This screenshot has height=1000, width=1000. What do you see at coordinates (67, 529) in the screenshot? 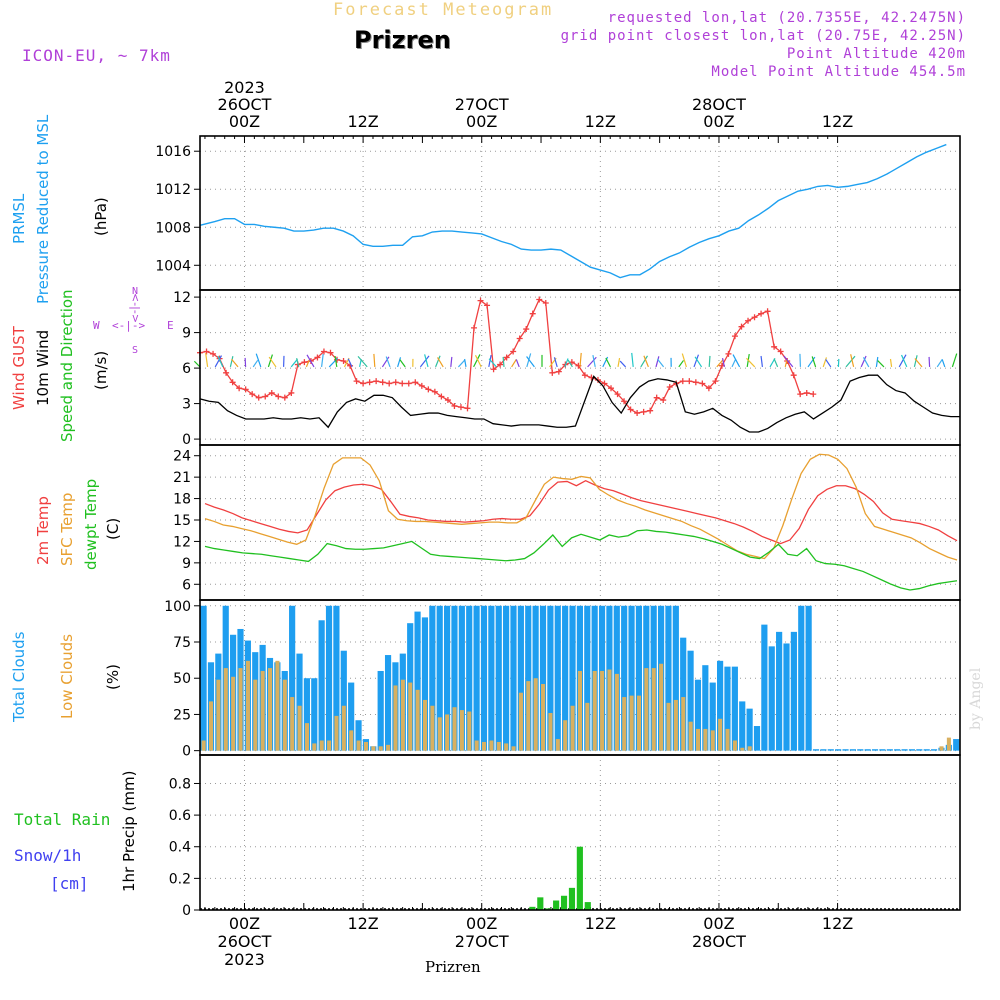
I see `temp-label-sfc: SFC Temp` at bounding box center [67, 529].